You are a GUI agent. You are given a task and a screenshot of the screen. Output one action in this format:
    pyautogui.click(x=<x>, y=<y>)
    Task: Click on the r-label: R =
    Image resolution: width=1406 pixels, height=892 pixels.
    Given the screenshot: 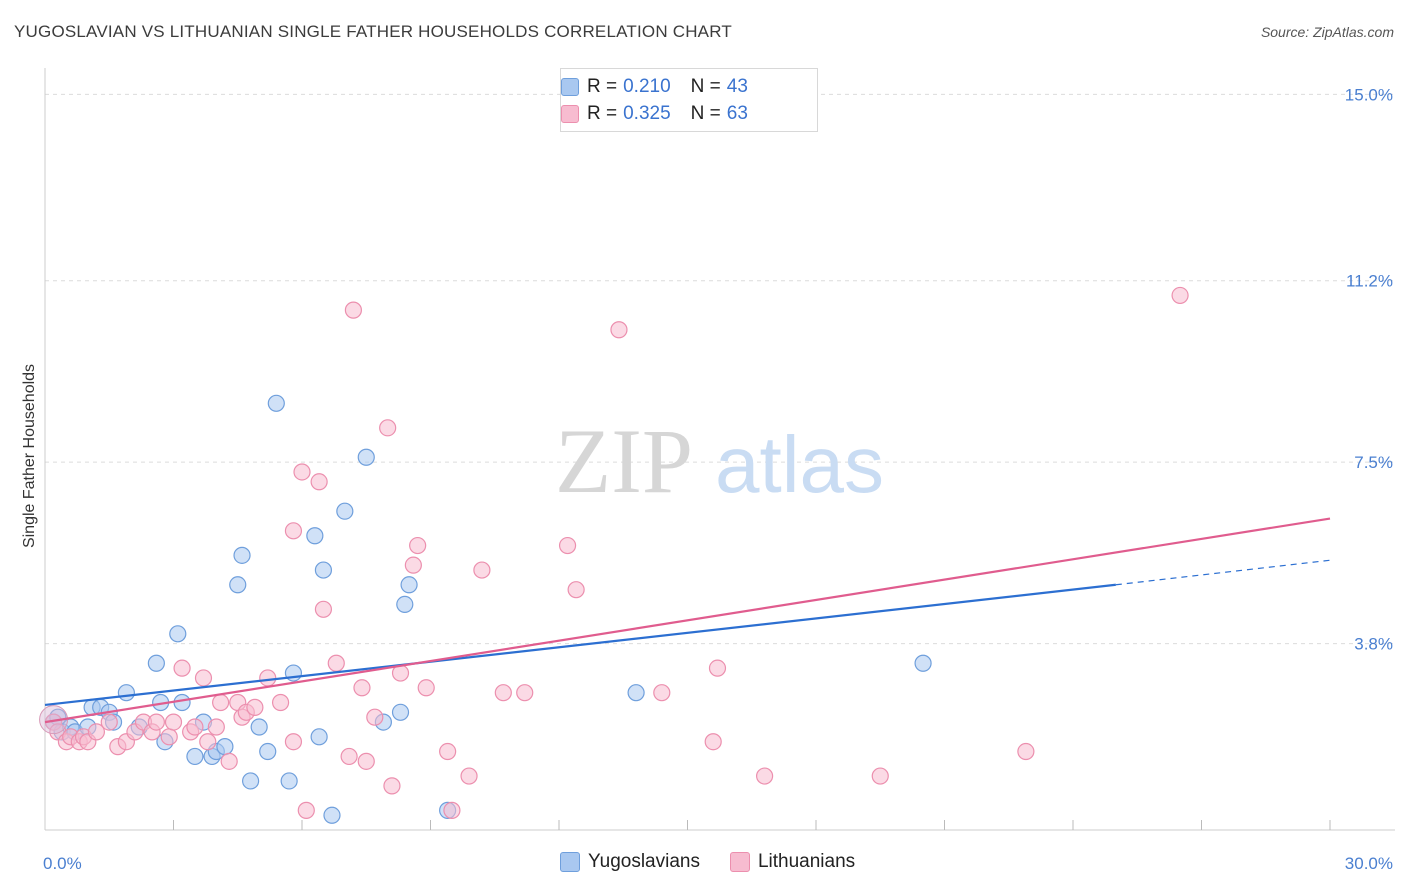 What is the action you would take?
    pyautogui.click(x=602, y=113)
    